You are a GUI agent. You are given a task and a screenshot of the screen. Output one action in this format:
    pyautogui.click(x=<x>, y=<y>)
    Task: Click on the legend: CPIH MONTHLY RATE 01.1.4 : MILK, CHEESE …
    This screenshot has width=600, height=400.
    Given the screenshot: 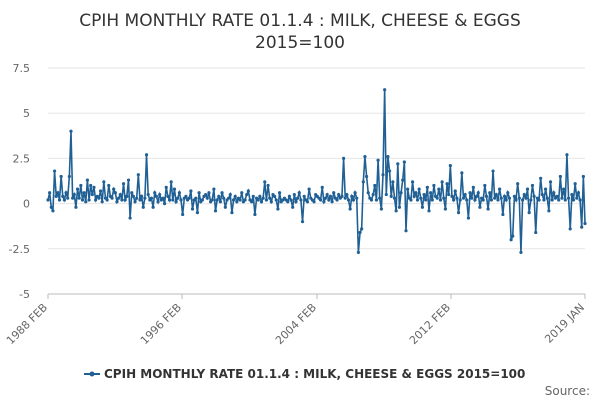 What is the action you would take?
    pyautogui.click(x=304, y=374)
    